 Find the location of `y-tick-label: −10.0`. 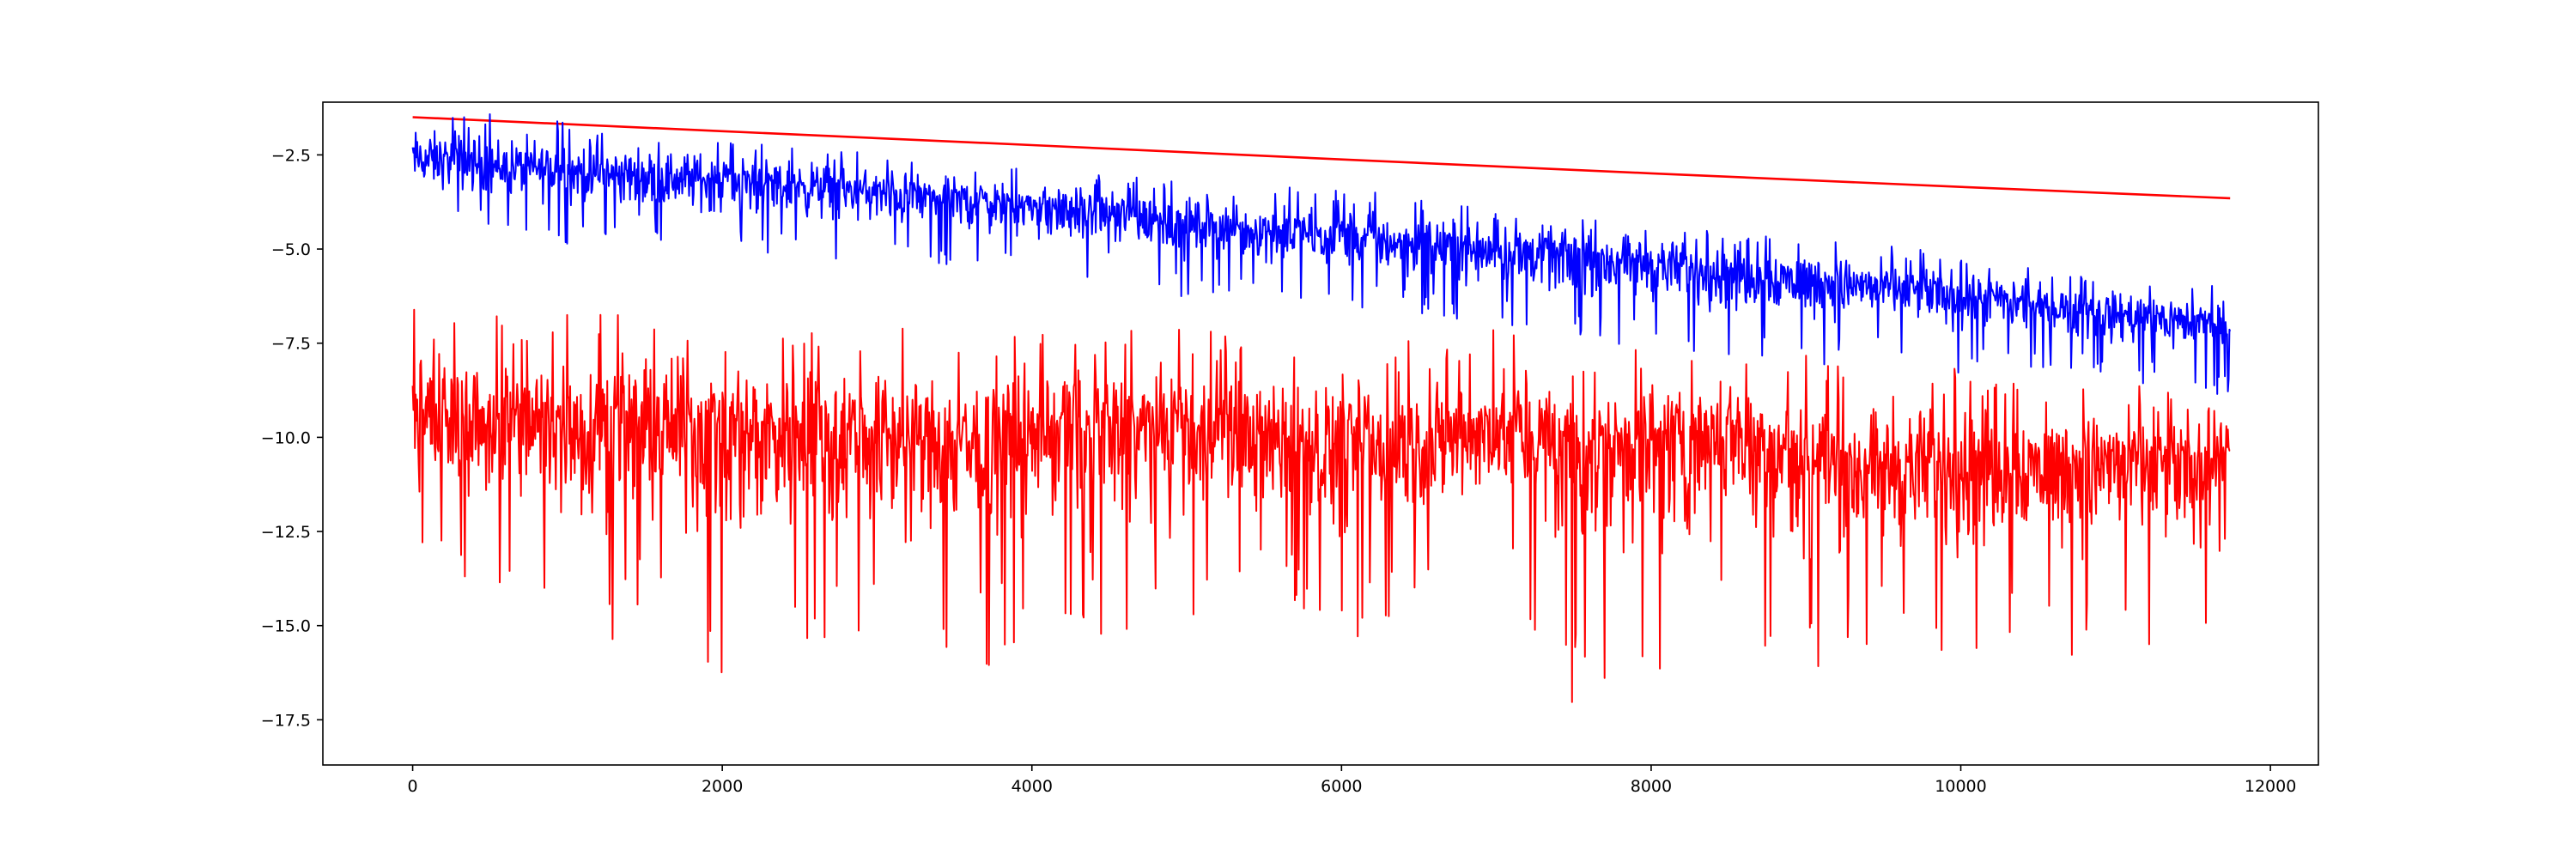

y-tick-label: −10.0 is located at coordinates (286, 437).